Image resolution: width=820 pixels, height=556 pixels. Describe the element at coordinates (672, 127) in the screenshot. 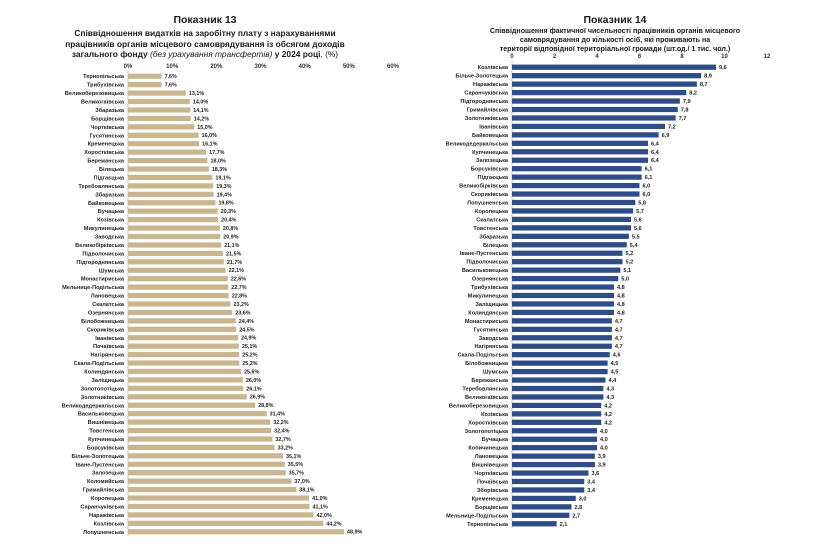

I see `data-label: 7,2` at that location.